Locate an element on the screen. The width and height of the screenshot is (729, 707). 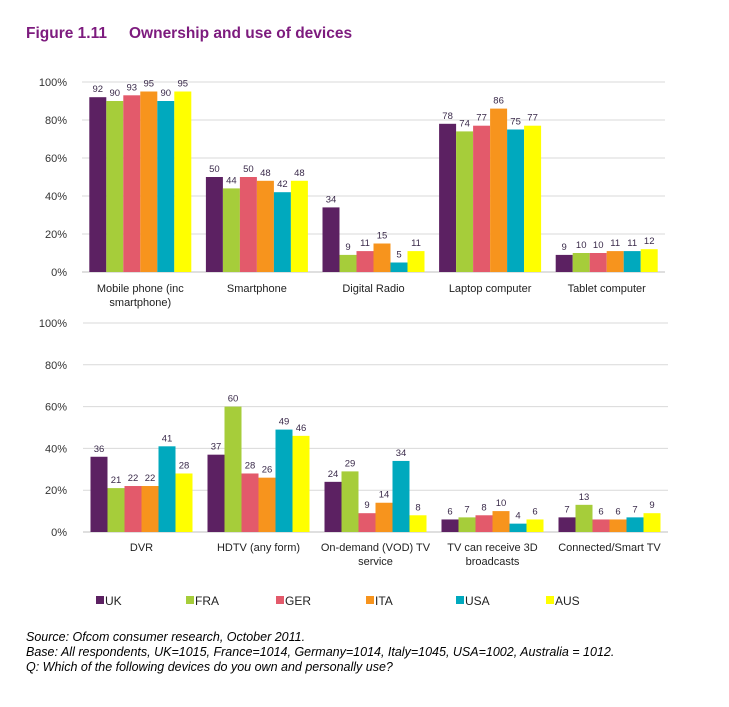
data-label: 93 is located at coordinates (132, 87).